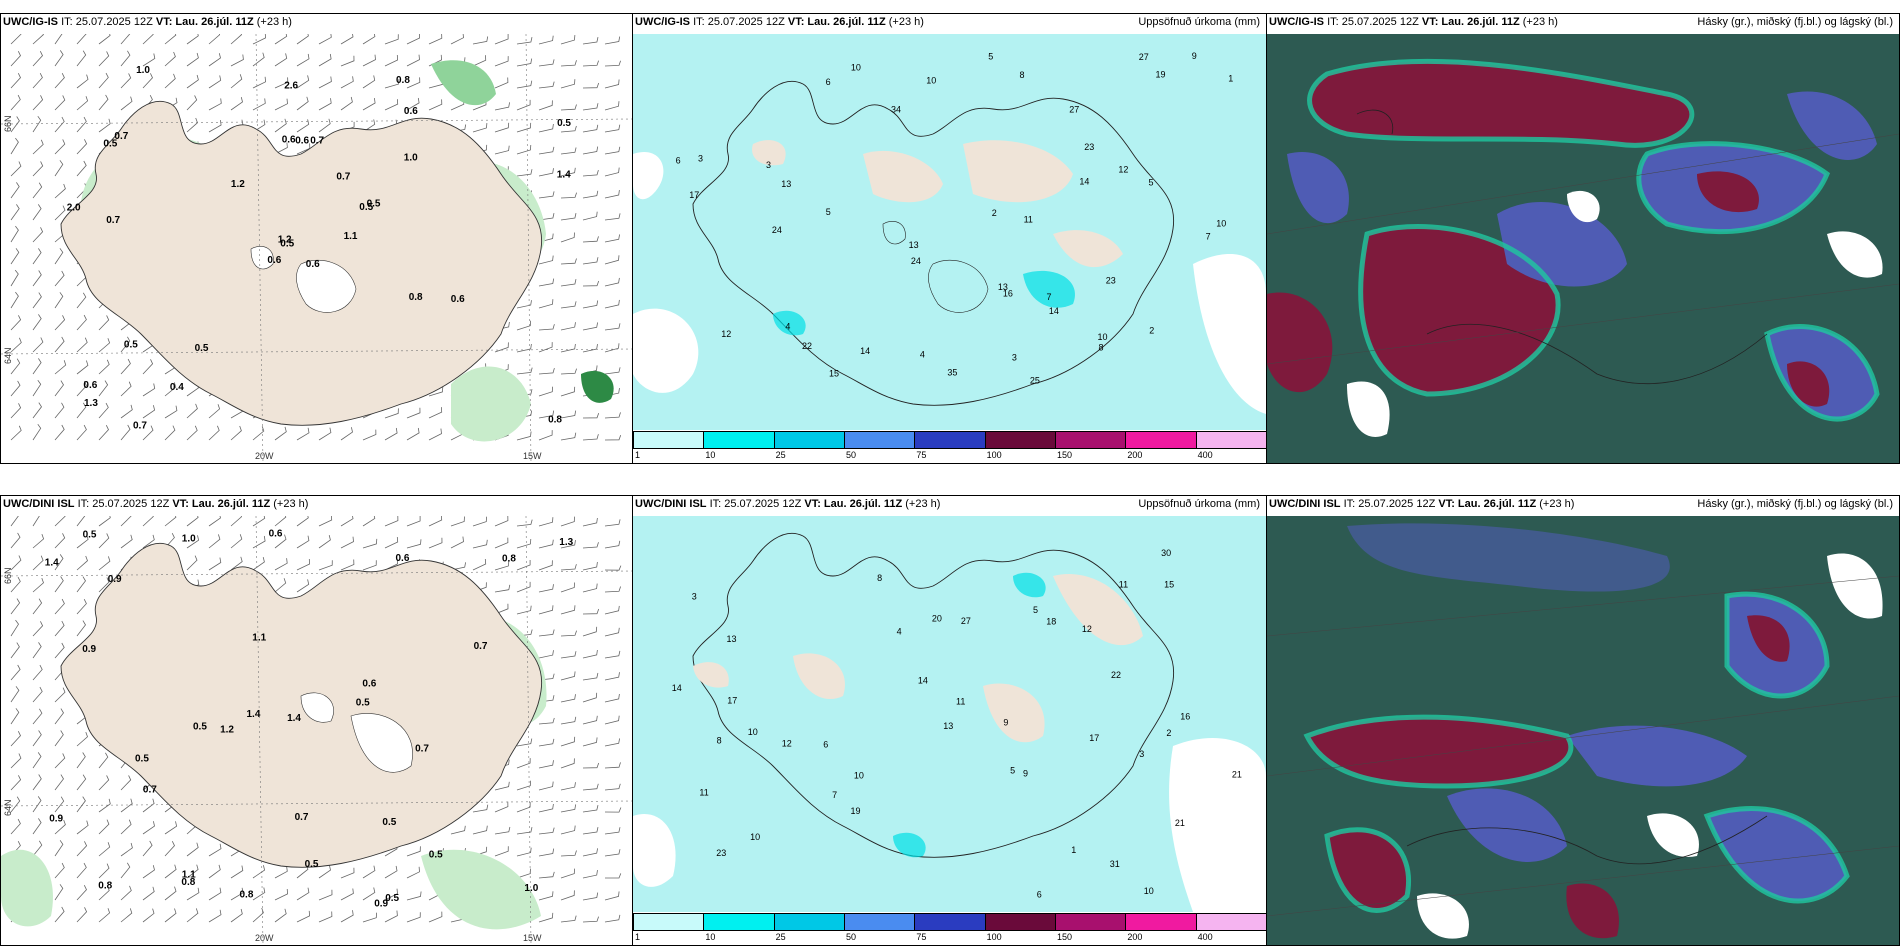 This screenshot has width=1900, height=950. What do you see at coordinates (937, 619) in the screenshot?
I see `precip-value-label: 20` at bounding box center [937, 619].